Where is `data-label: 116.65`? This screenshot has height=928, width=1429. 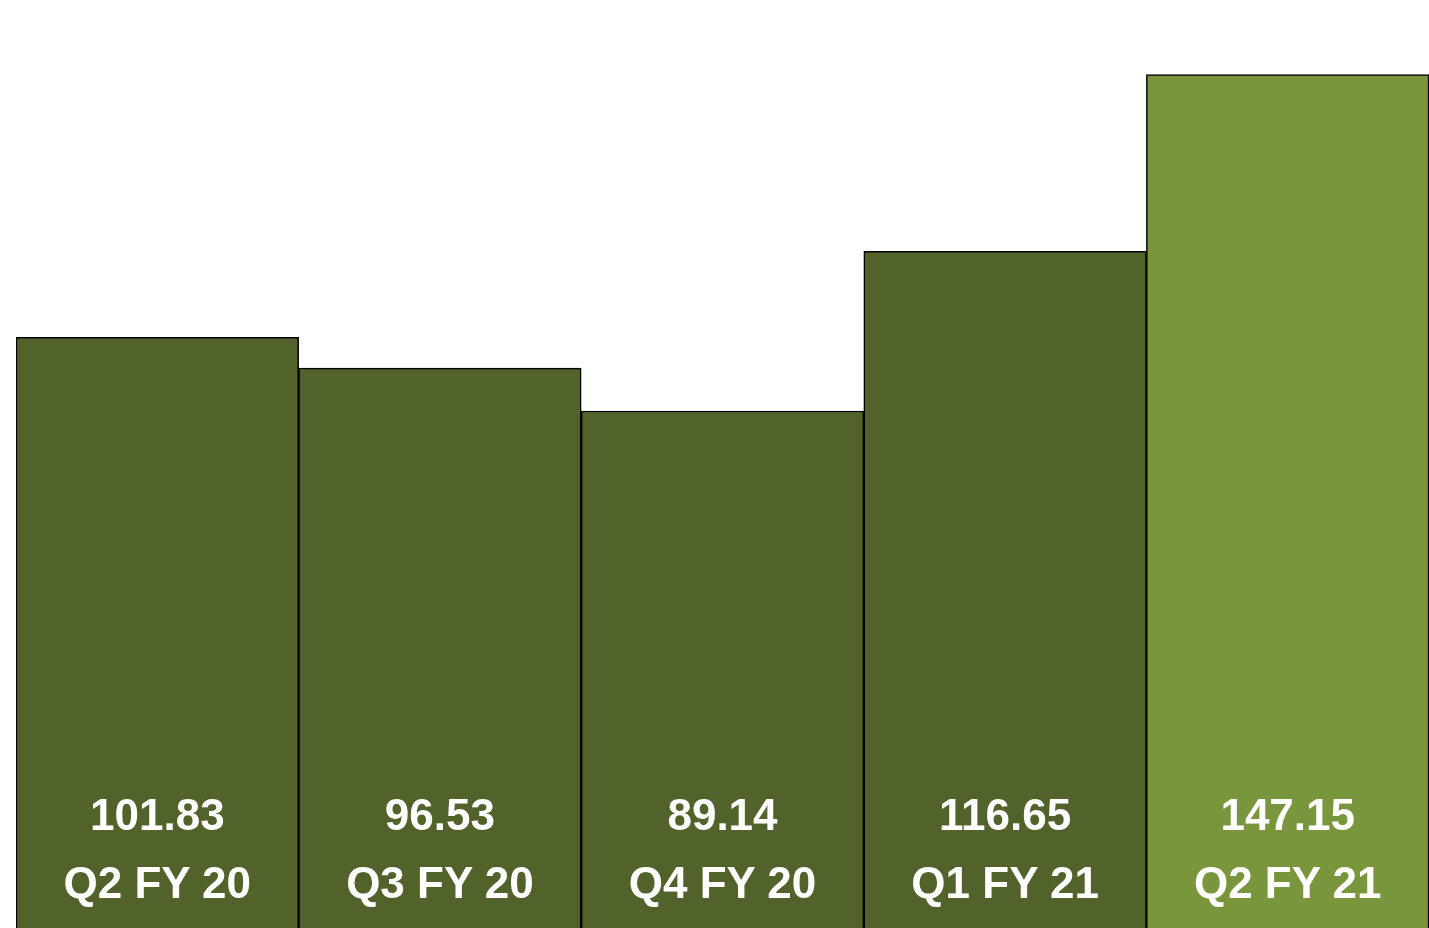
data-label: 116.65 is located at coordinates (1005, 815).